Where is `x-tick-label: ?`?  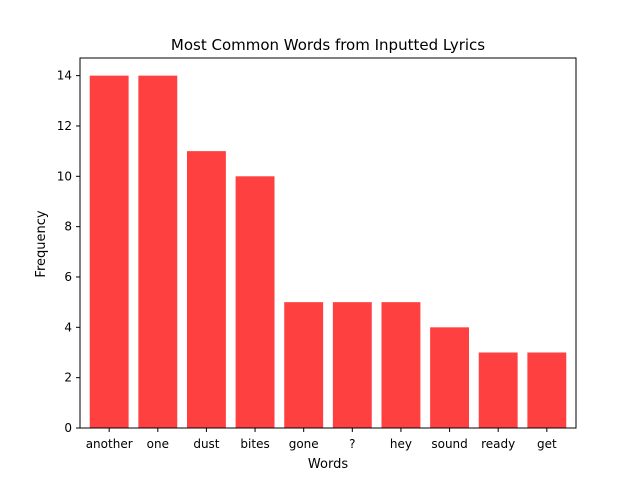
x-tick-label: ? is located at coordinates (352, 444).